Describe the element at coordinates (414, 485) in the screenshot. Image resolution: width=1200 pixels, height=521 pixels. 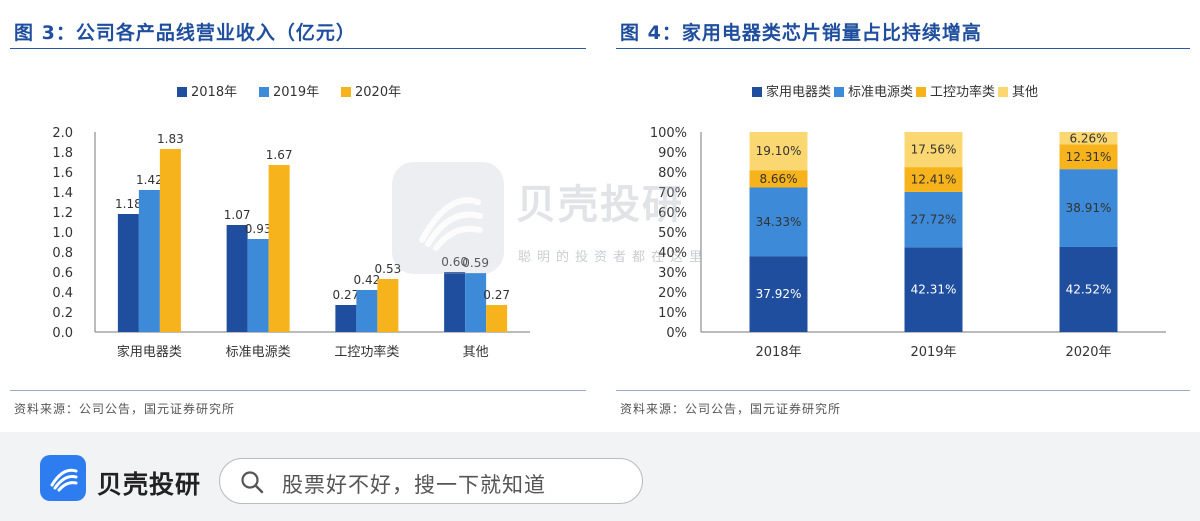
I see `search-placeholder: 股票好不好，搜一下就知道` at that location.